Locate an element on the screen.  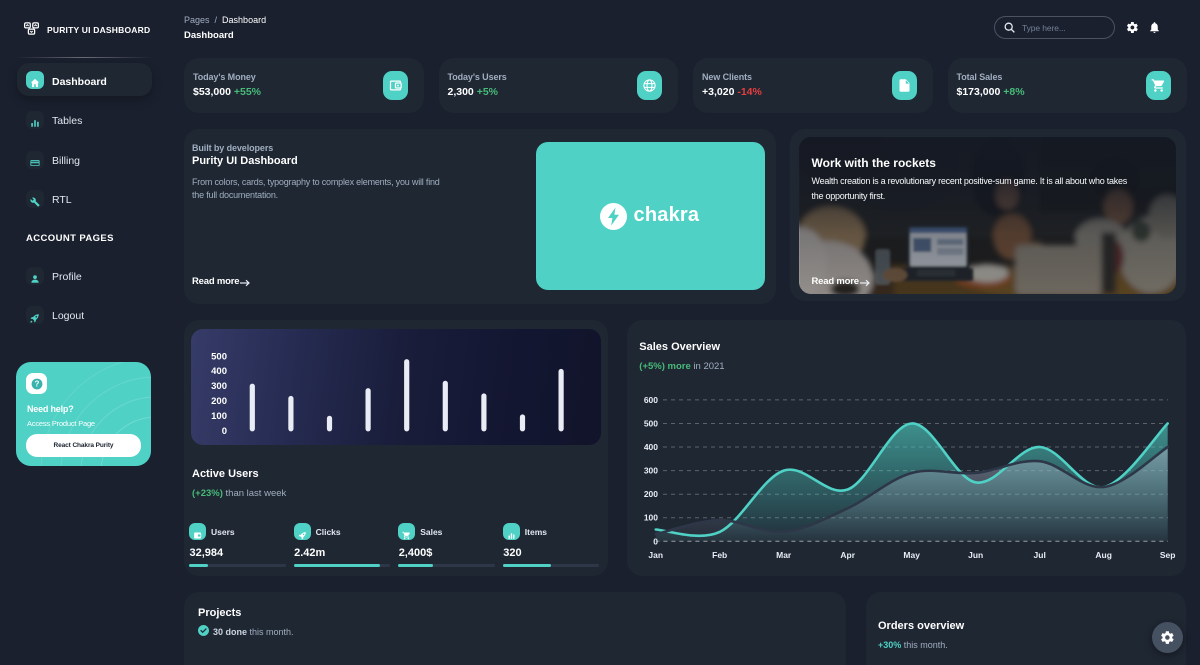
svg-text: 600 is located at coordinates (651, 400).